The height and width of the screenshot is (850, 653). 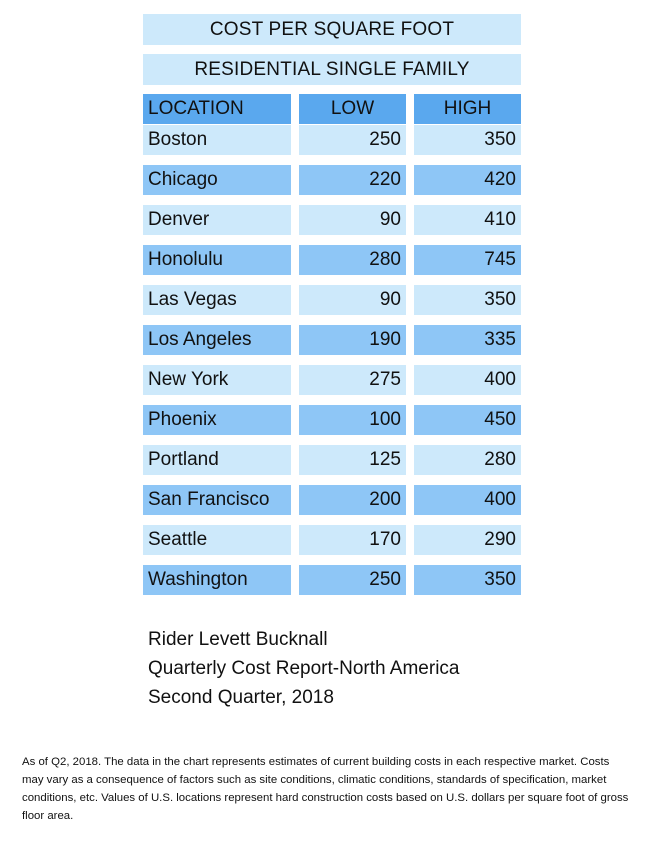 What do you see at coordinates (467, 340) in the screenshot?
I see `cell-high: 335` at bounding box center [467, 340].